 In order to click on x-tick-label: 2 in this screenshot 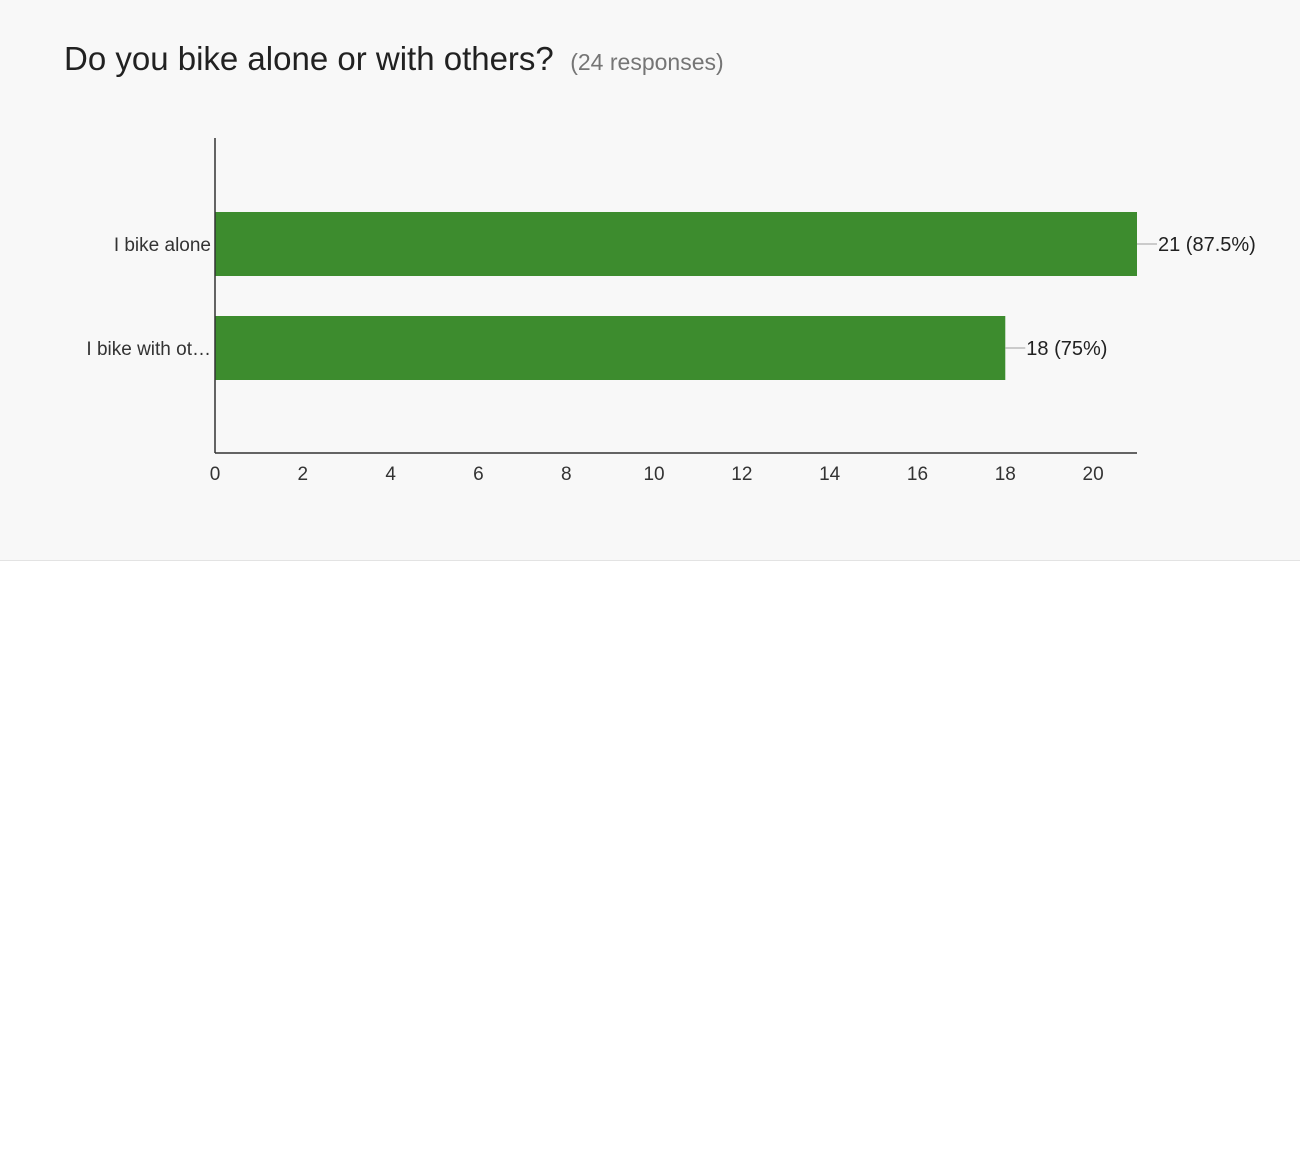, I will do `click(303, 474)`.